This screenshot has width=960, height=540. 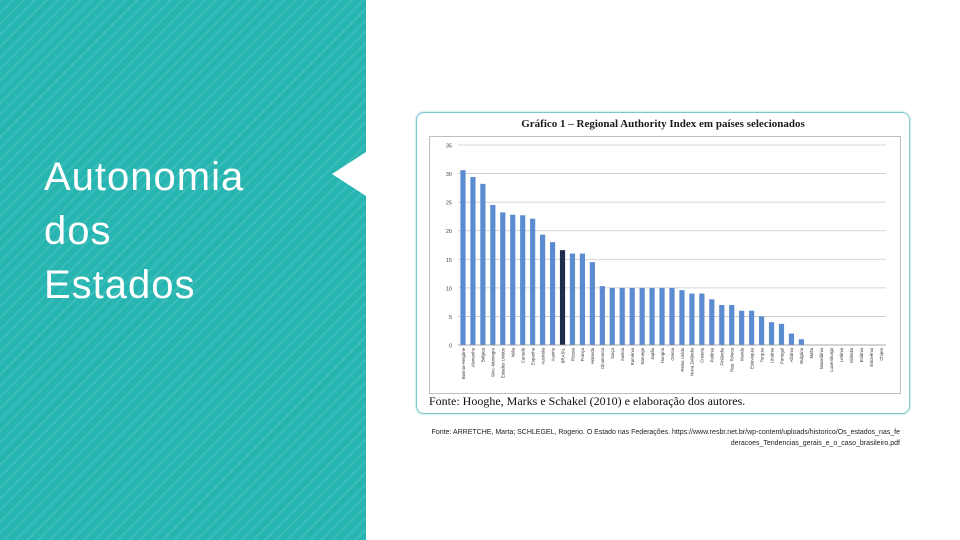 I want to click on y-tick-label: 0, so click(x=450, y=347).